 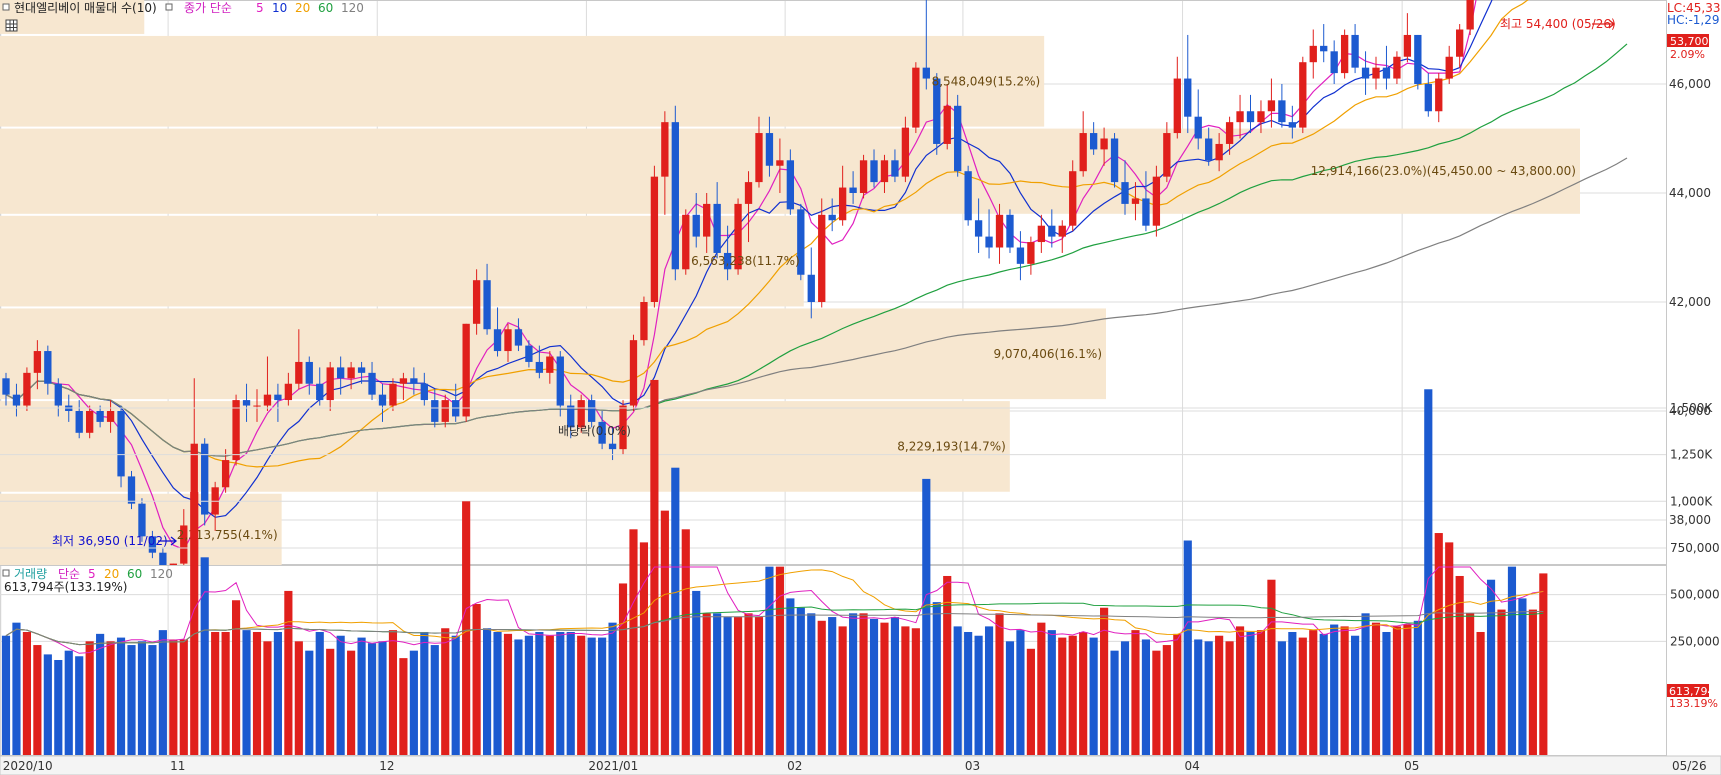 I want to click on settings-icon, so click(x=169, y=7).